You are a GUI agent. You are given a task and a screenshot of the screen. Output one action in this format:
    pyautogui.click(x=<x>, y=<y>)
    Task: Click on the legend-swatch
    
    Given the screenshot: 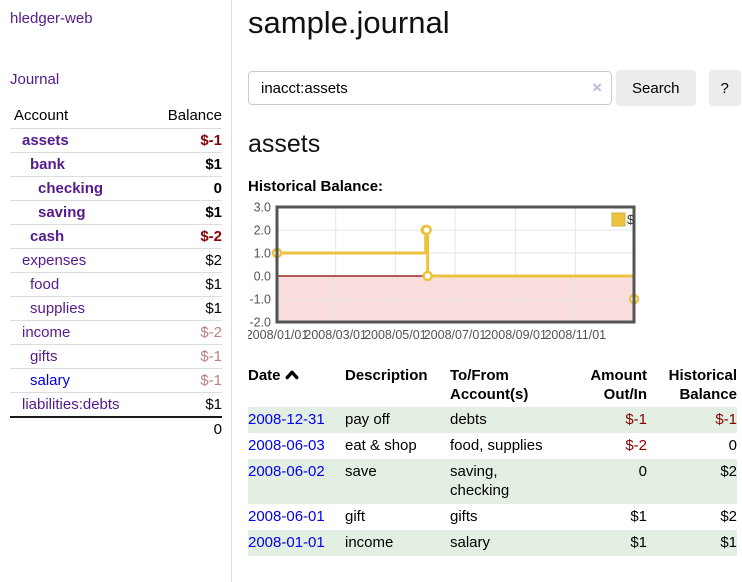 What is the action you would take?
    pyautogui.click(x=618, y=219)
    